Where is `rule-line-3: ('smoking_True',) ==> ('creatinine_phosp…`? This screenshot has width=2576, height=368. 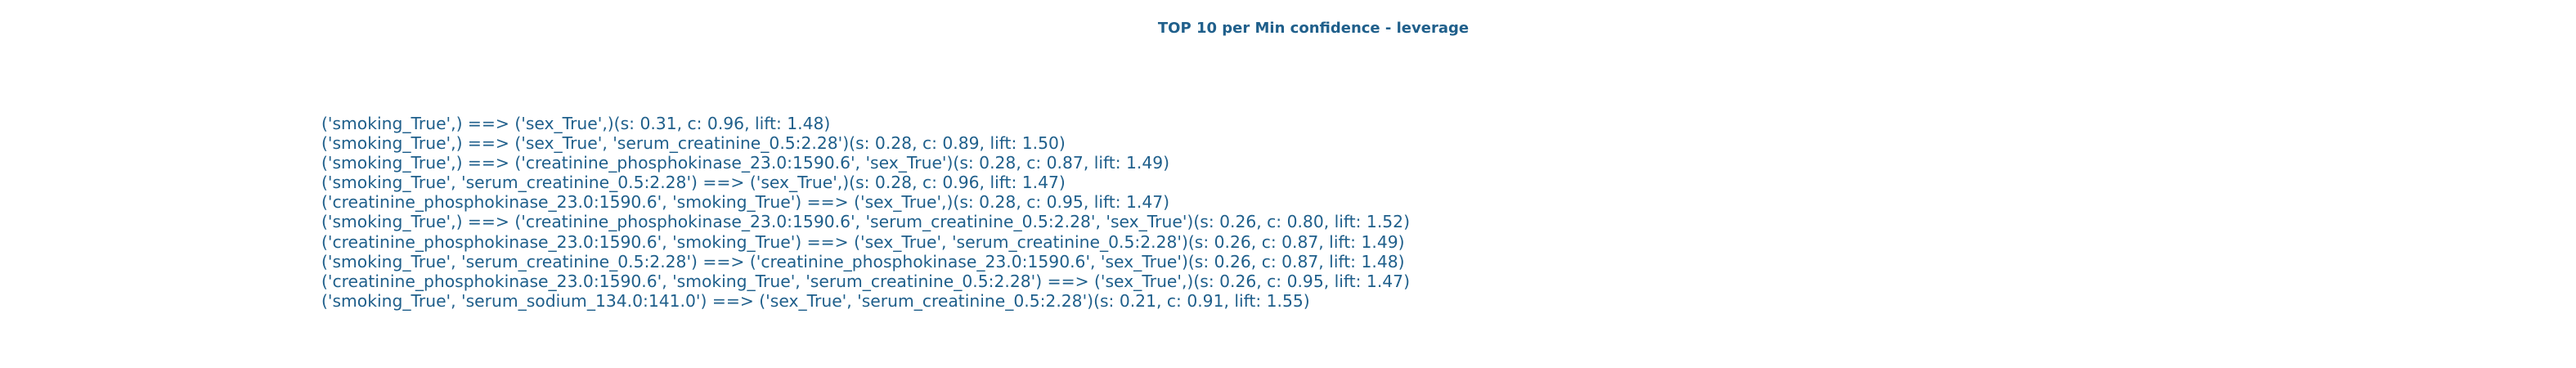 rule-line-3: ('smoking_True',) ==> ('creatinine_phosp… is located at coordinates (746, 163).